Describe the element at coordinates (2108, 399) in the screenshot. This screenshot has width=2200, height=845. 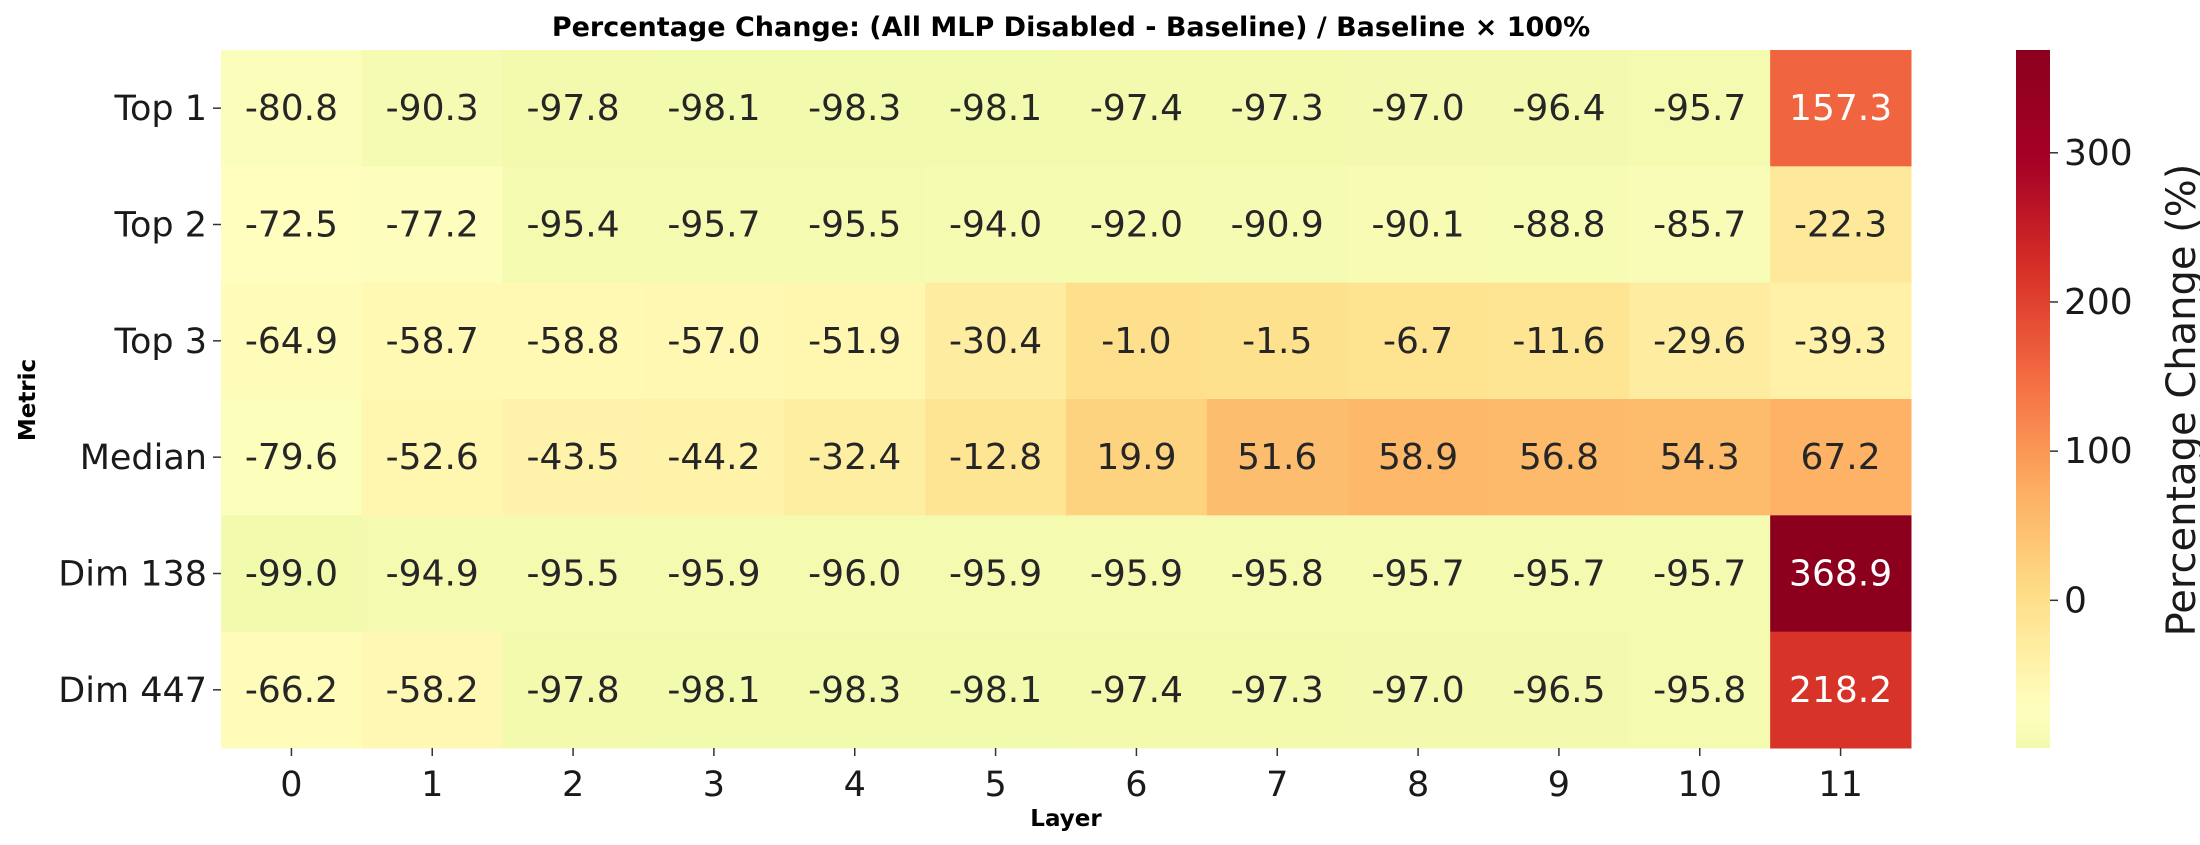
I see `colorbar: 0 100 200 300 Percentage Change (%)` at that location.